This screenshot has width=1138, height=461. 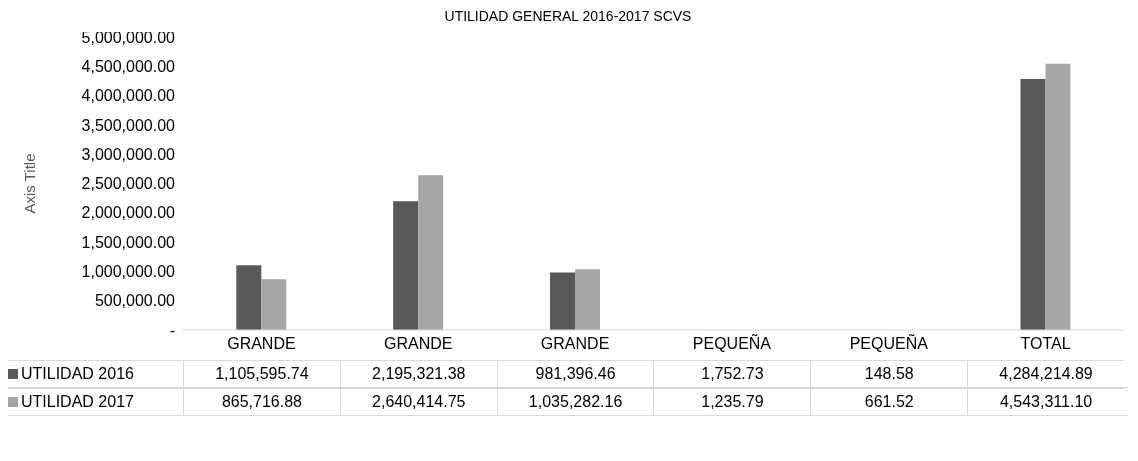 I want to click on y-axis-title: Axis Title, so click(x=30, y=183).